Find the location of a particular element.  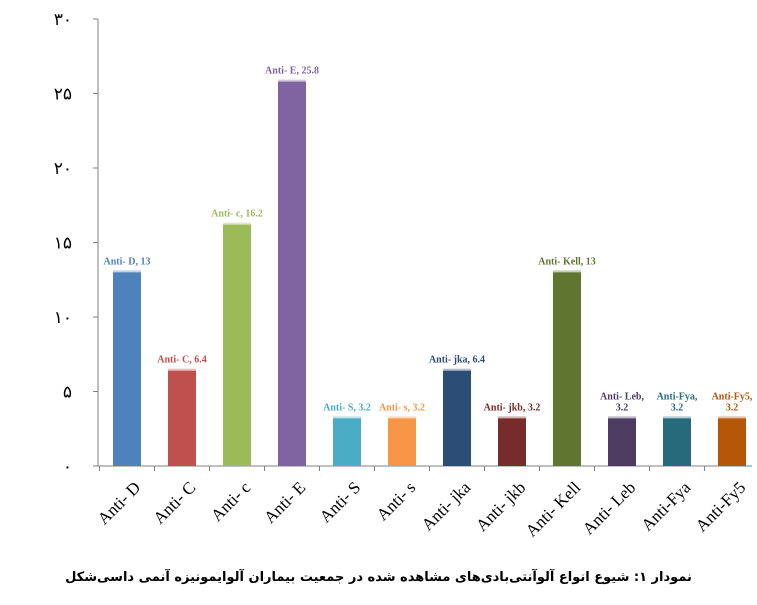

data-label: Anti- D, 13 is located at coordinates (127, 261).